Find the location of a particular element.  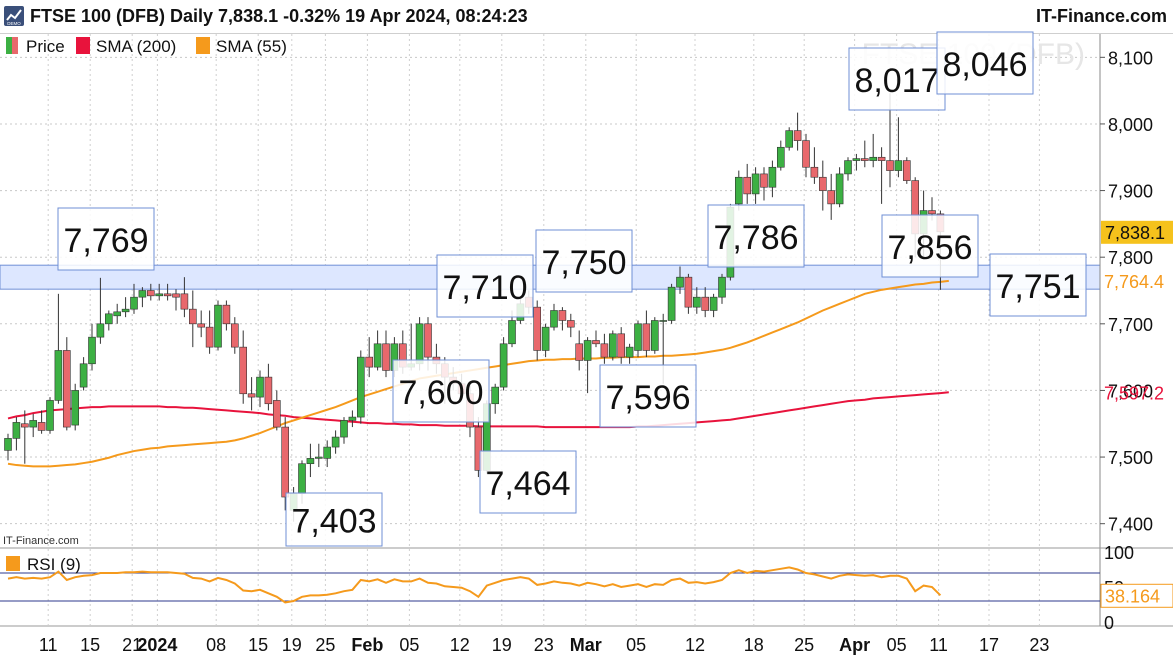

annotation-label: 7,464 is located at coordinates (527, 484).